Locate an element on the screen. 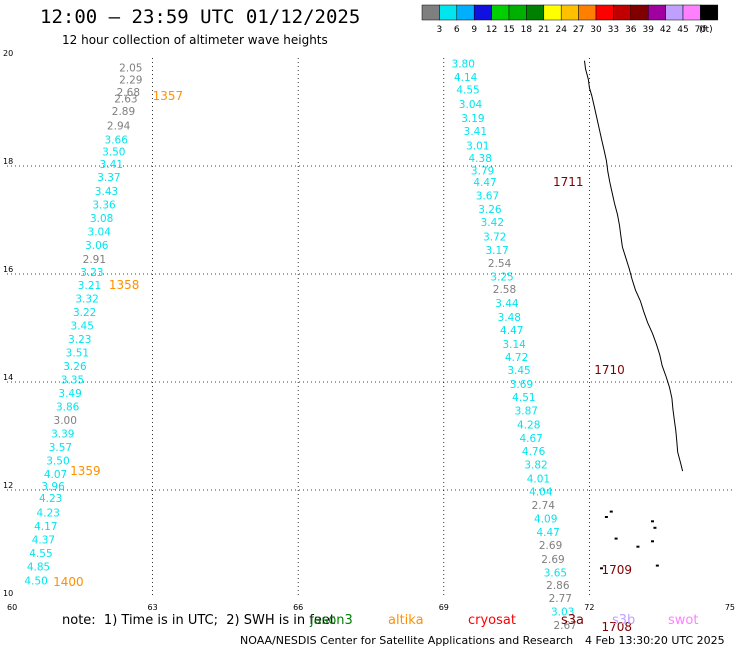 The image size is (740, 650). wave-height-label: 3.86 is located at coordinates (68, 407).